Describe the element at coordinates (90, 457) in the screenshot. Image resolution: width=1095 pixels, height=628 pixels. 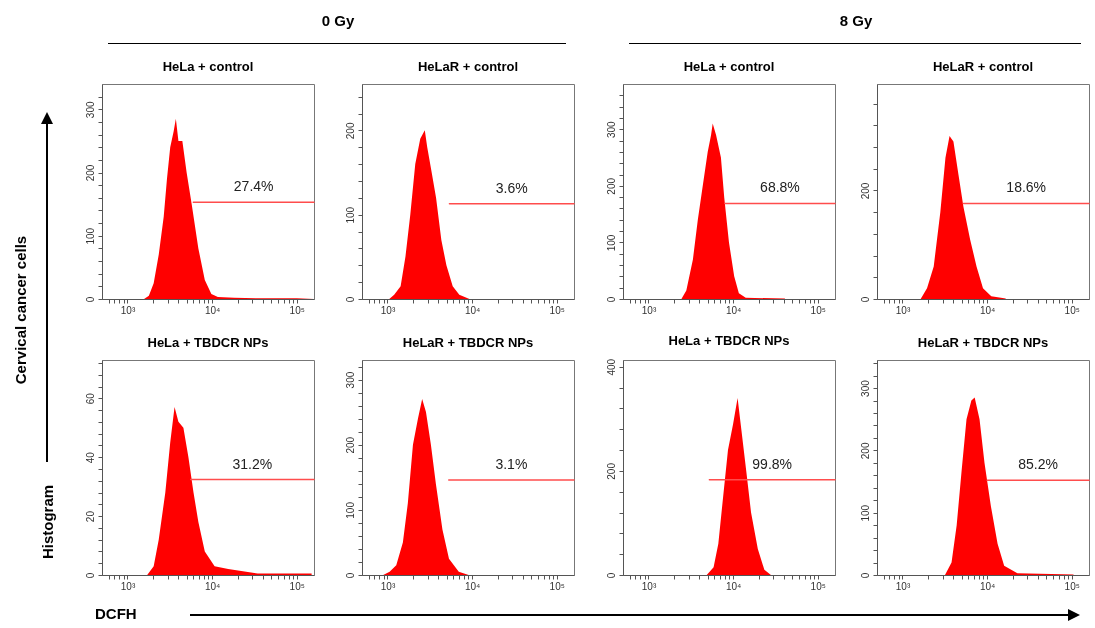
I see `y-tick-label: 40` at that location.